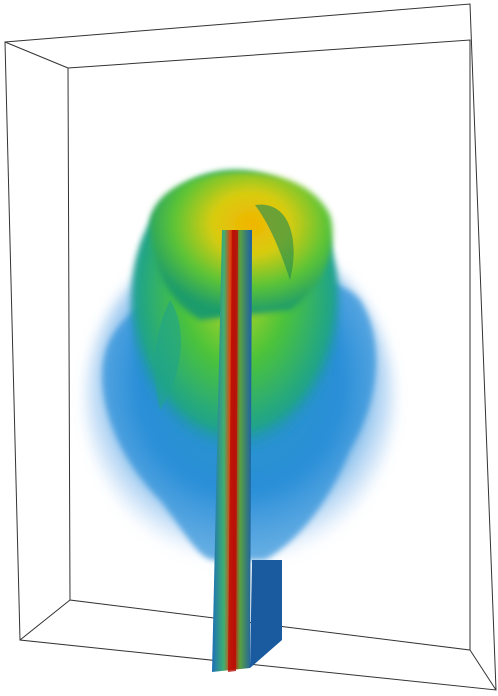 This screenshot has height=696, width=498. Describe the element at coordinates (247, 451) in the screenshot. I see `jet-stem` at that location.